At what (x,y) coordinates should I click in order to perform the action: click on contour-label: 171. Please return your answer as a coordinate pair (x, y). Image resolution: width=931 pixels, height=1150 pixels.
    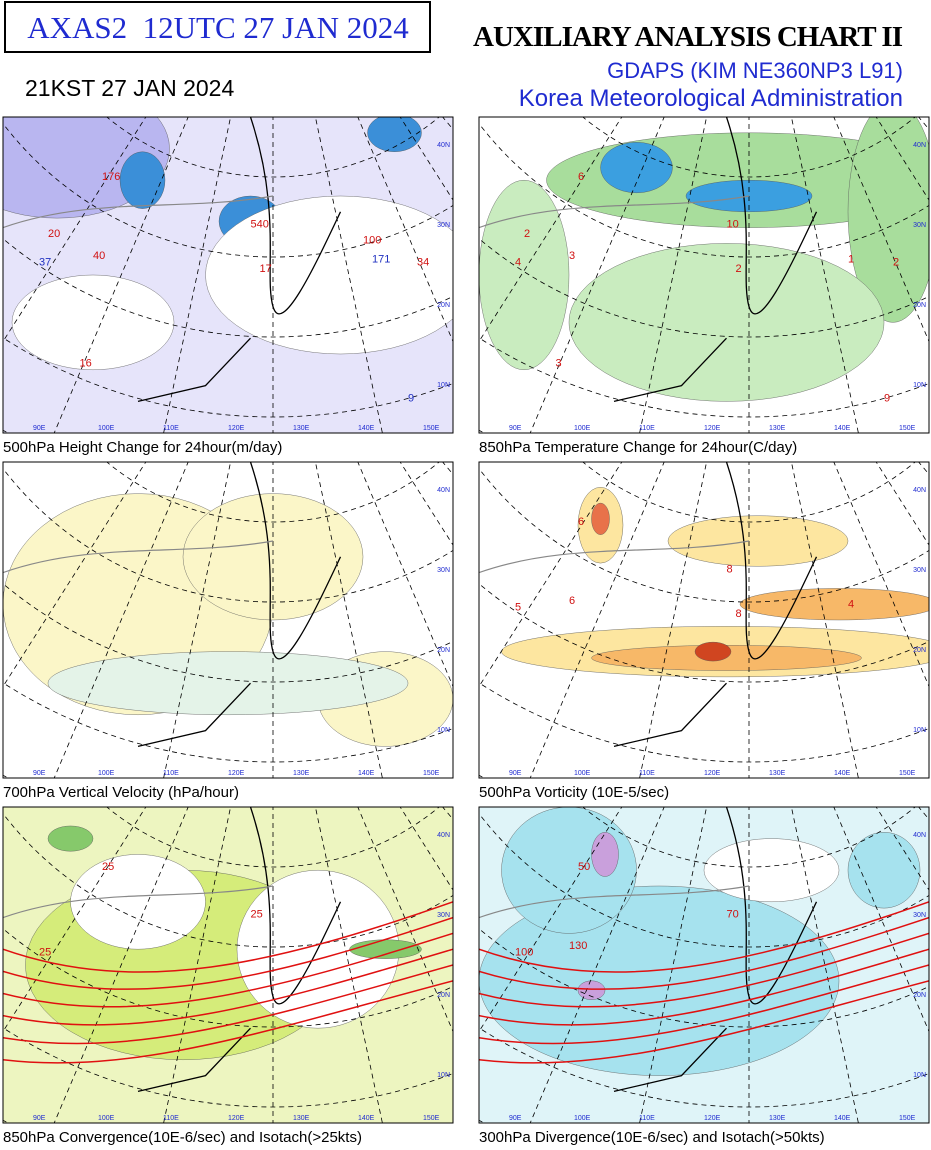
    Looking at the image, I should click on (381, 259).